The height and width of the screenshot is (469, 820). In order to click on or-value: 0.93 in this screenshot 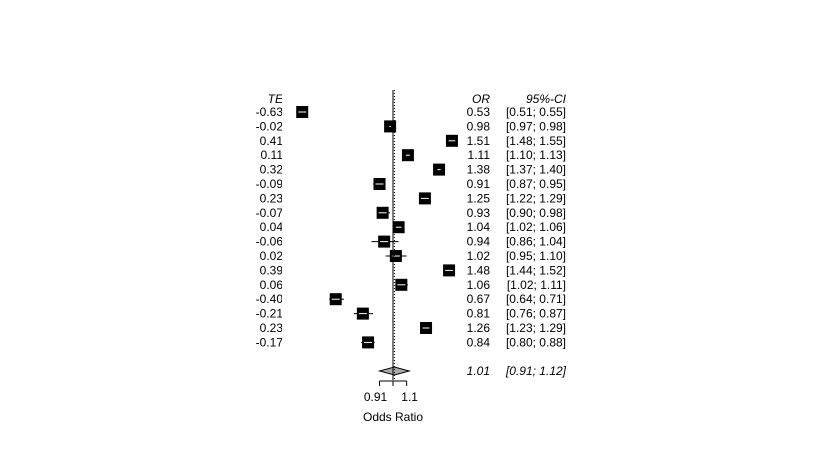, I will do `click(479, 213)`.